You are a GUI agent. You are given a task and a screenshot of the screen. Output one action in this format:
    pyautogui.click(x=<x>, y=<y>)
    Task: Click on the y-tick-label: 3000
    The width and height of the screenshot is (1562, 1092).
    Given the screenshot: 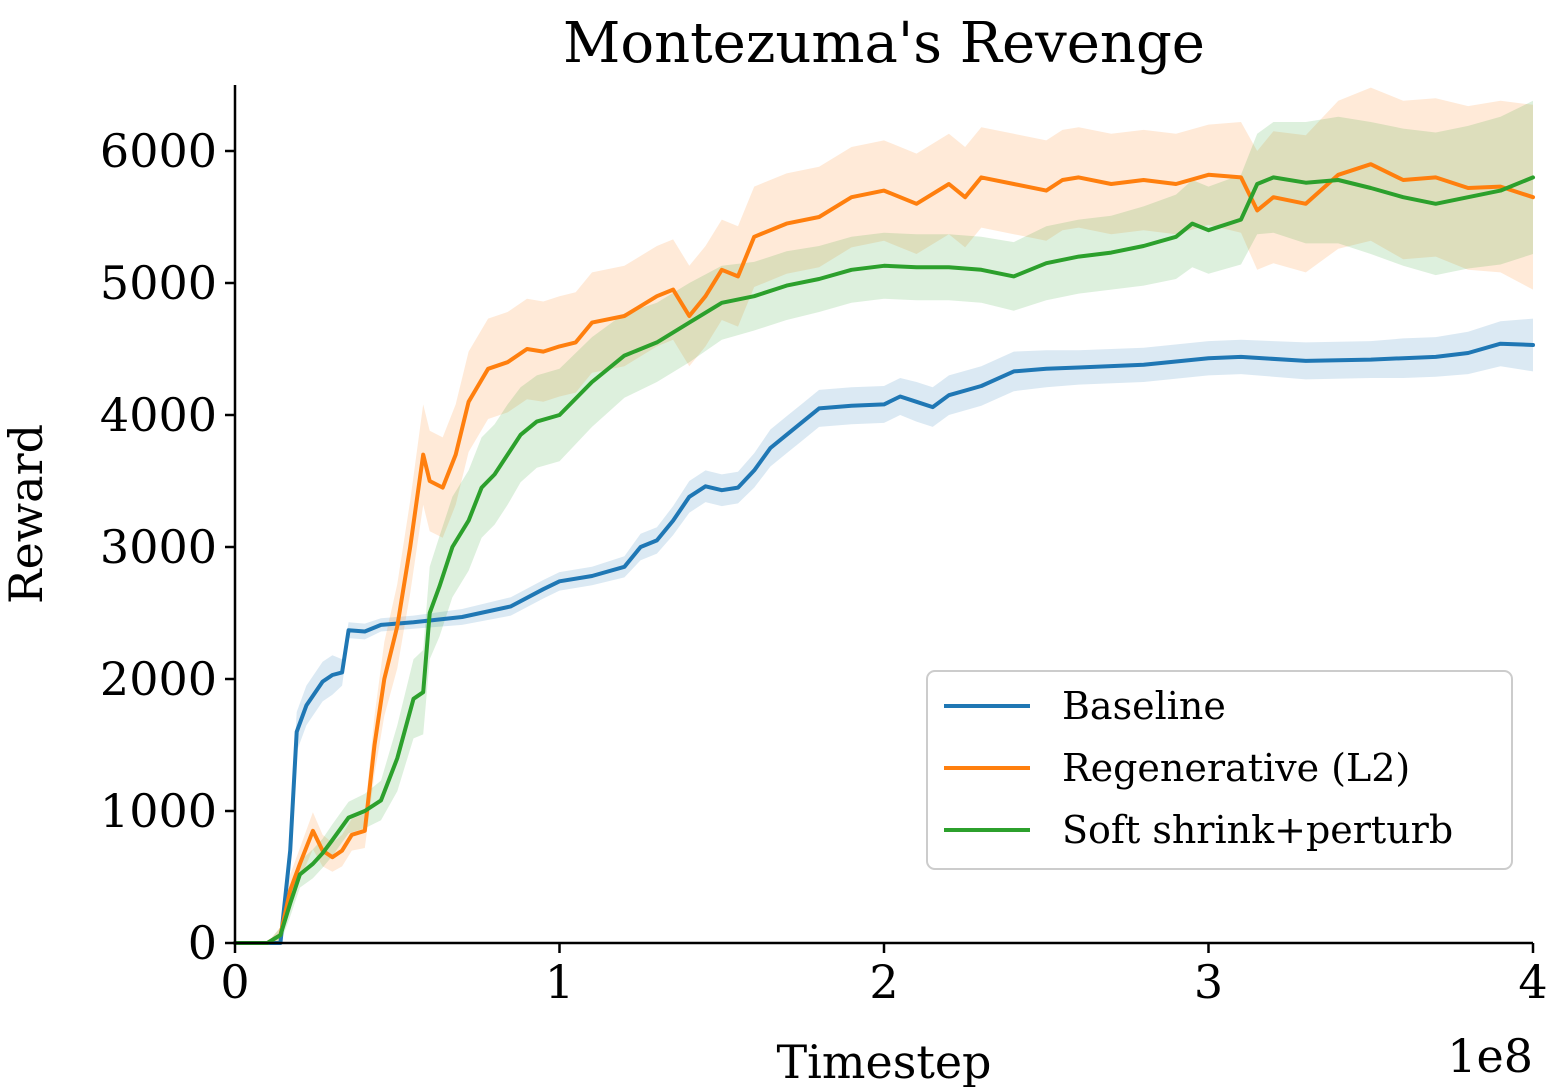 What is the action you would take?
    pyautogui.click(x=158, y=547)
    